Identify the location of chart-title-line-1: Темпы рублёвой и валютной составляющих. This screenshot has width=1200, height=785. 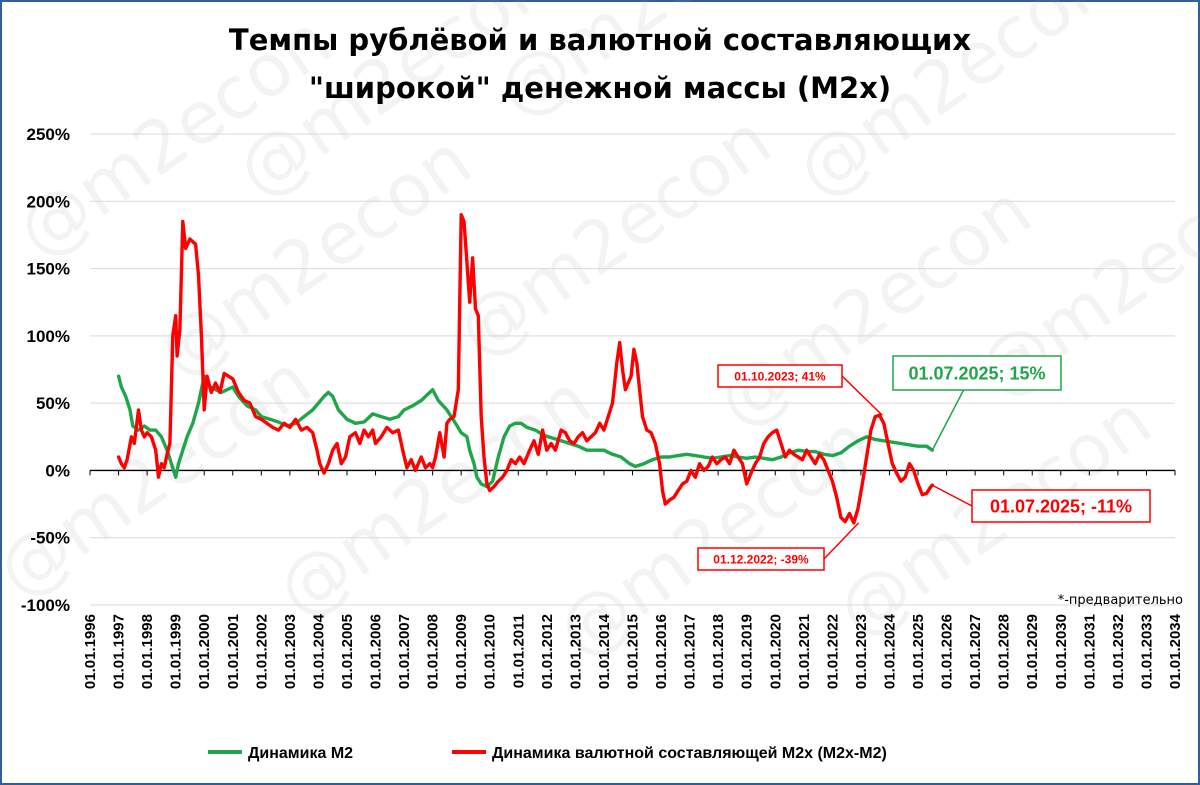
(600, 40).